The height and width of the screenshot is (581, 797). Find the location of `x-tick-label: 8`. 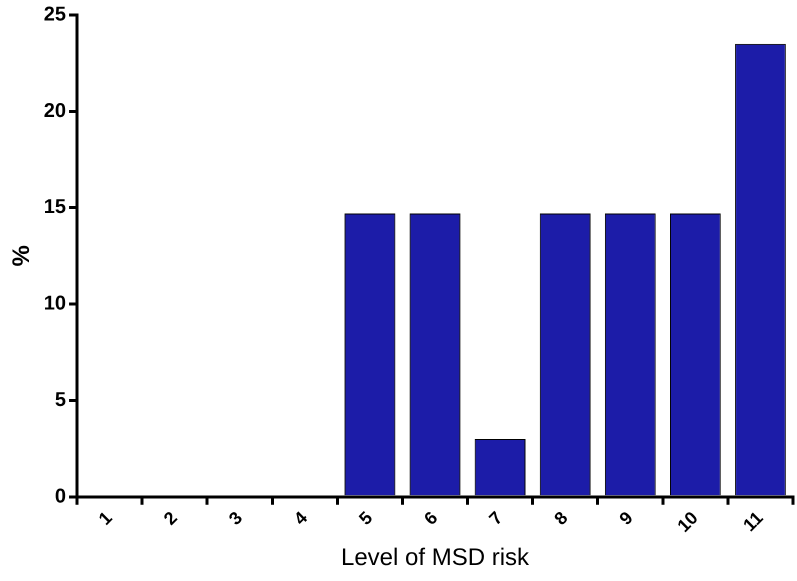

x-tick-label: 8 is located at coordinates (561, 518).